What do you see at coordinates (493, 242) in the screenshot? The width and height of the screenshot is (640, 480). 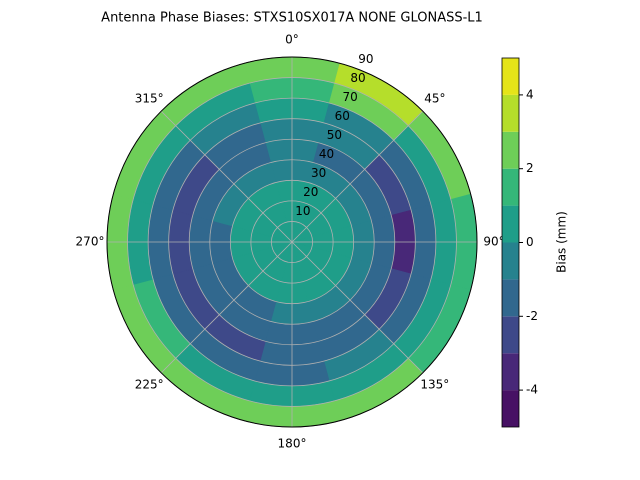 I see `theta-tick-label: 90°` at bounding box center [493, 242].